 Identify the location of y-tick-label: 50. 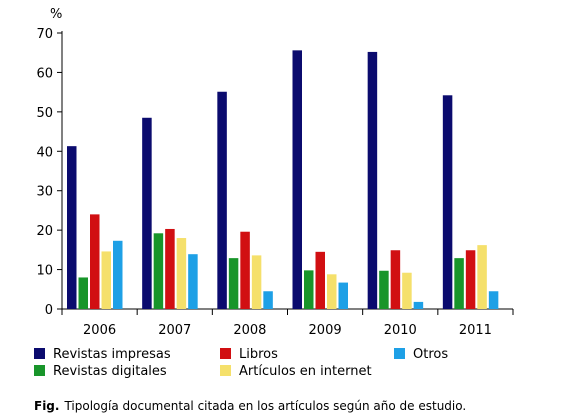
(44, 113).